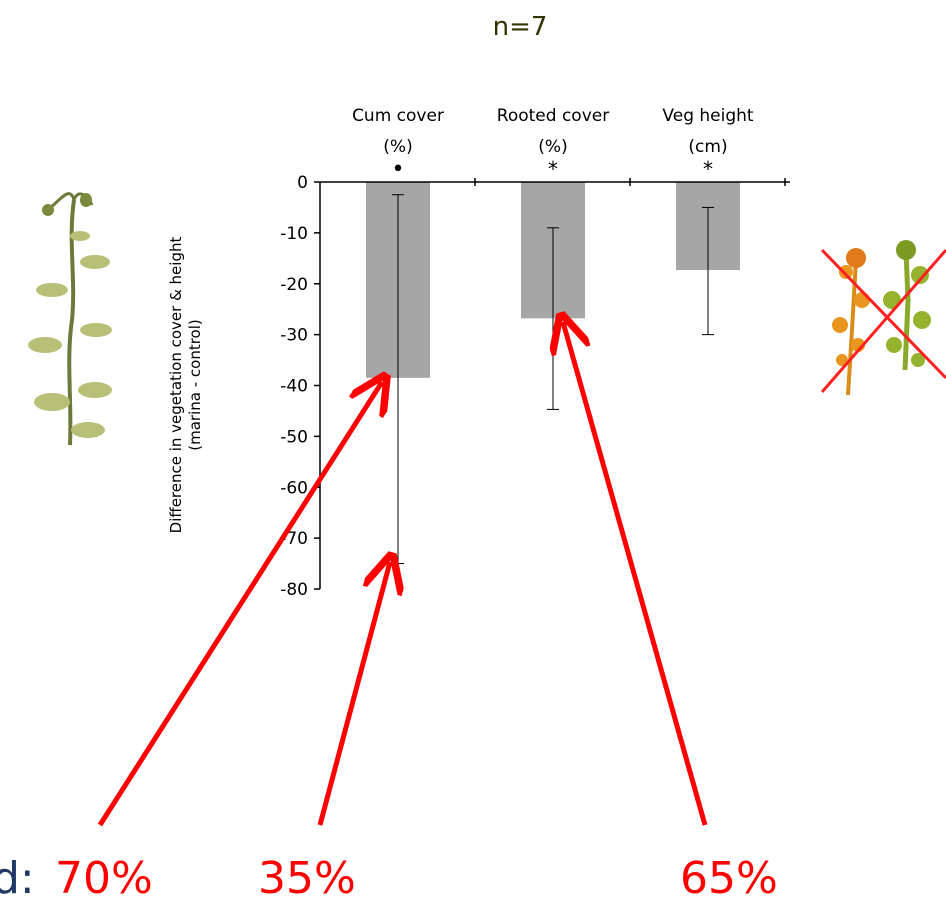  What do you see at coordinates (553, 379) in the screenshot?
I see `error-bars-group` at bounding box center [553, 379].